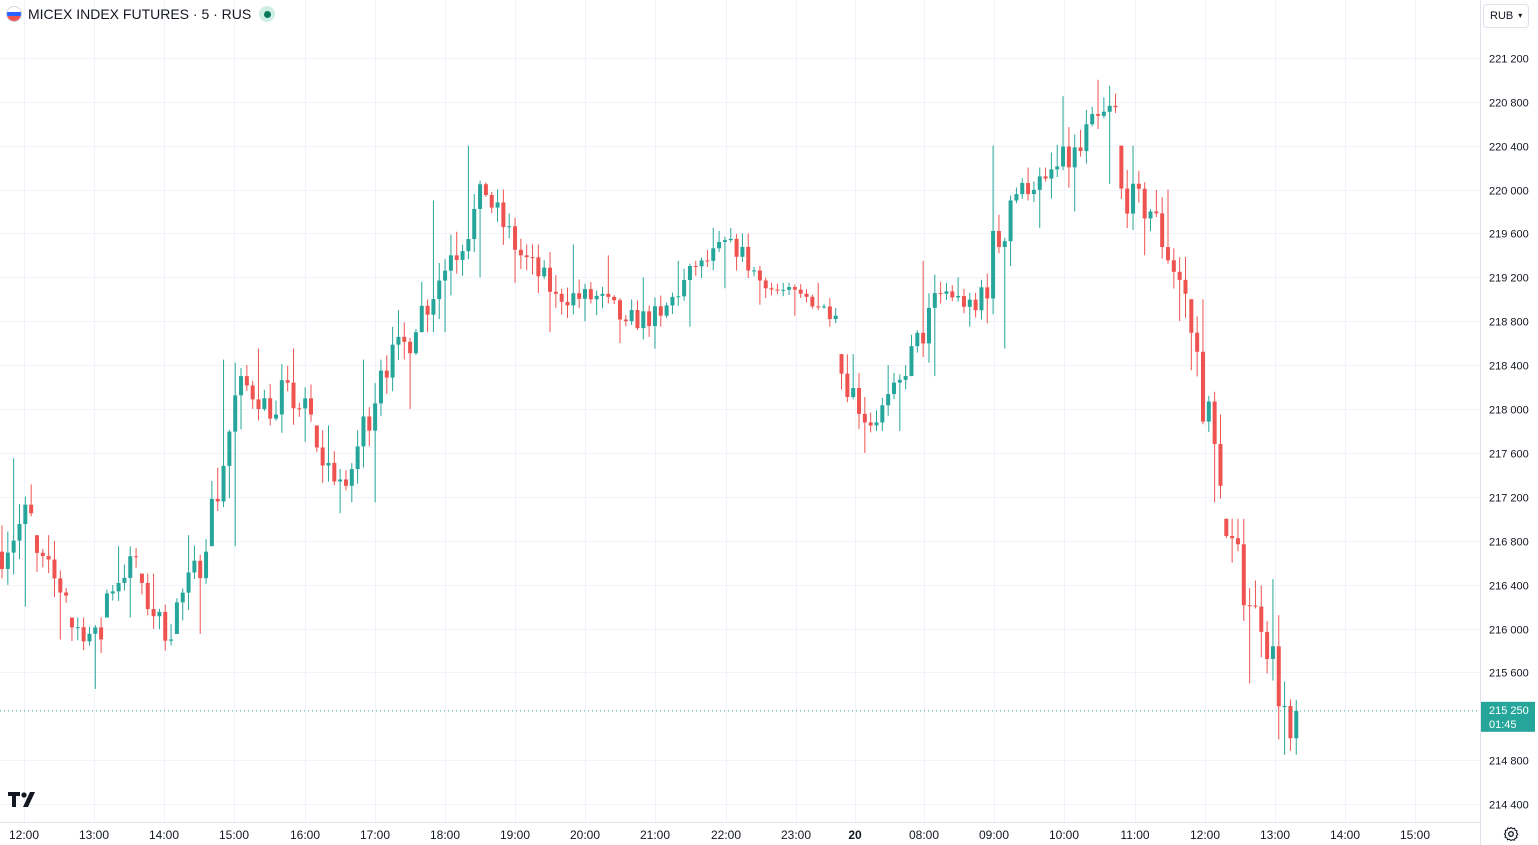 This screenshot has width=1538, height=845. What do you see at coordinates (141, 14) in the screenshot?
I see `symbol-legend: MICEX INDEX FUTURES · 5 · RUS` at bounding box center [141, 14].